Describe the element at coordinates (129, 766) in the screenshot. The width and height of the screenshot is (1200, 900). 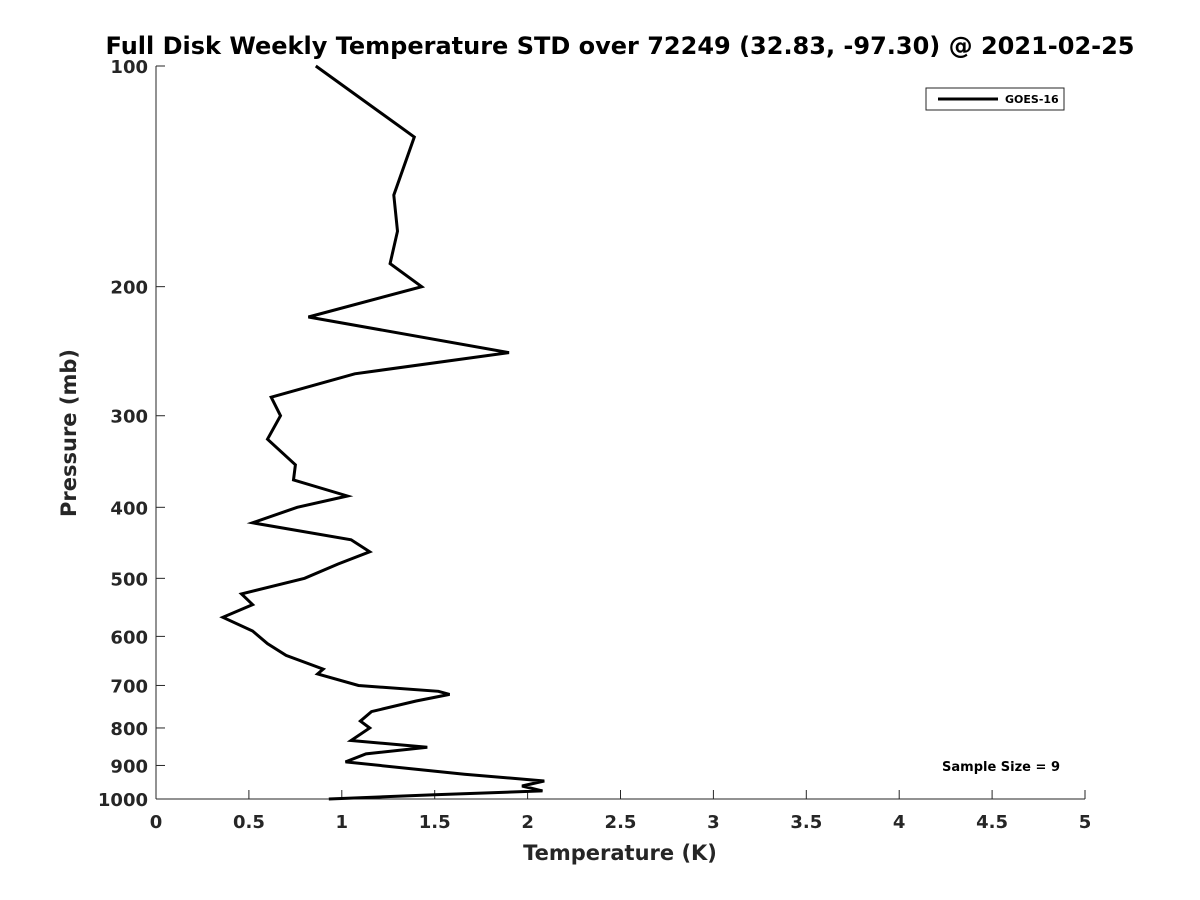
I see `y-tick-label: 900` at that location.